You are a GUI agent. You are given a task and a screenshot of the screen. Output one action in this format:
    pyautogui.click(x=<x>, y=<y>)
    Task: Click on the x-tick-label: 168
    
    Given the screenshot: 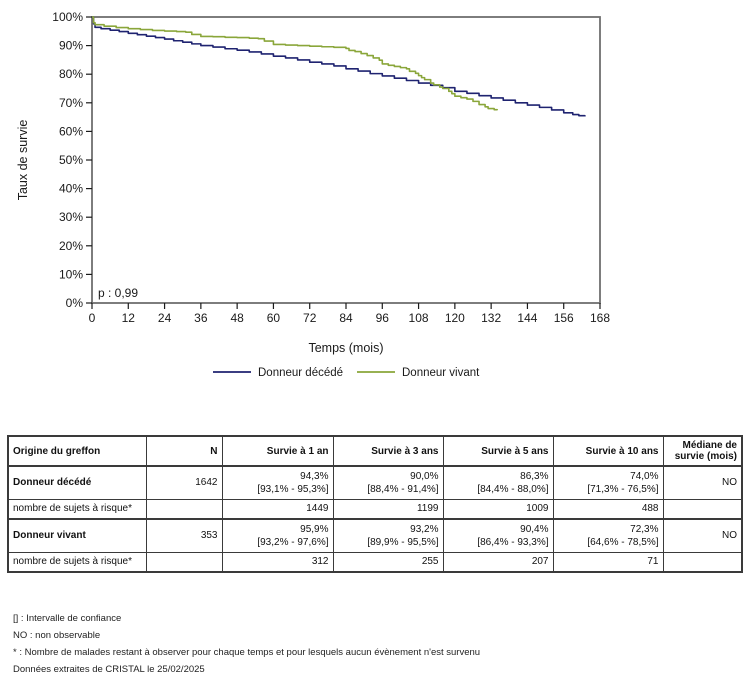 What is the action you would take?
    pyautogui.click(x=600, y=318)
    